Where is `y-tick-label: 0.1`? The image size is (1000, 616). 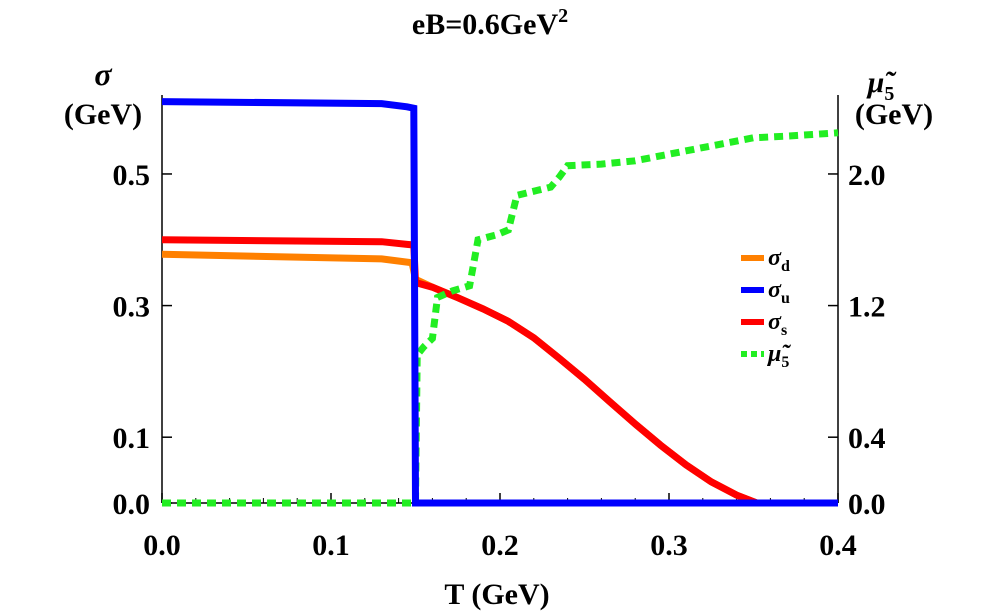 y-tick-label: 0.1 is located at coordinates (132, 438).